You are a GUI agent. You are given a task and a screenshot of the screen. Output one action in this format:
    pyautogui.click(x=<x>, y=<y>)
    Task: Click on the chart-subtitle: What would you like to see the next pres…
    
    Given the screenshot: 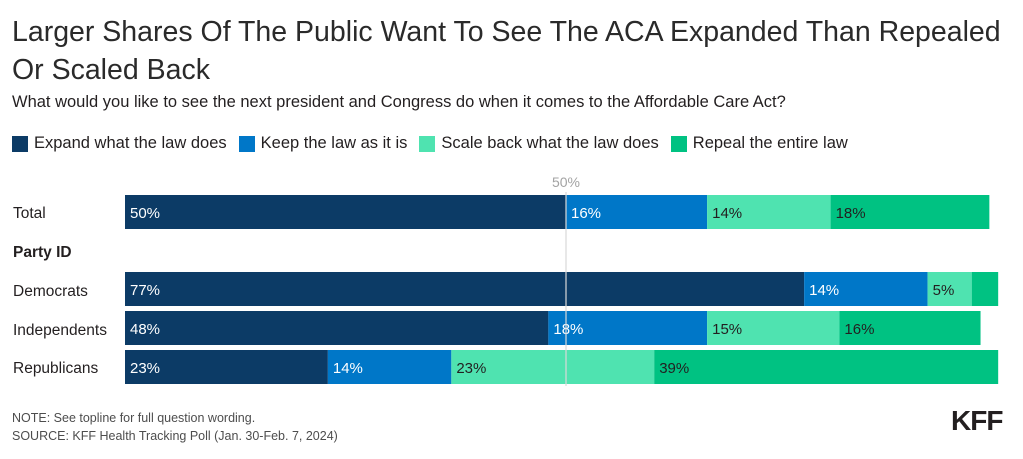 What is the action you would take?
    pyautogui.click(x=399, y=102)
    